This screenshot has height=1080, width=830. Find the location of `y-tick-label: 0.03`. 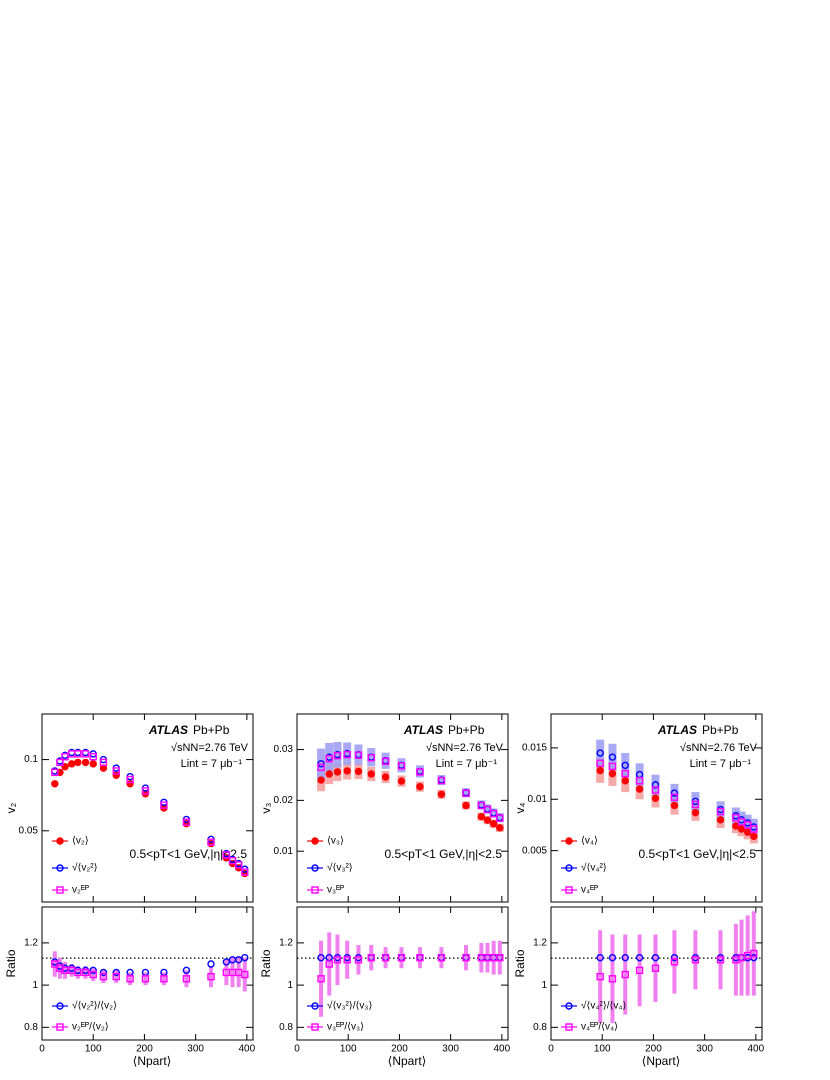

y-tick-label: 0.03 is located at coordinates (284, 749).